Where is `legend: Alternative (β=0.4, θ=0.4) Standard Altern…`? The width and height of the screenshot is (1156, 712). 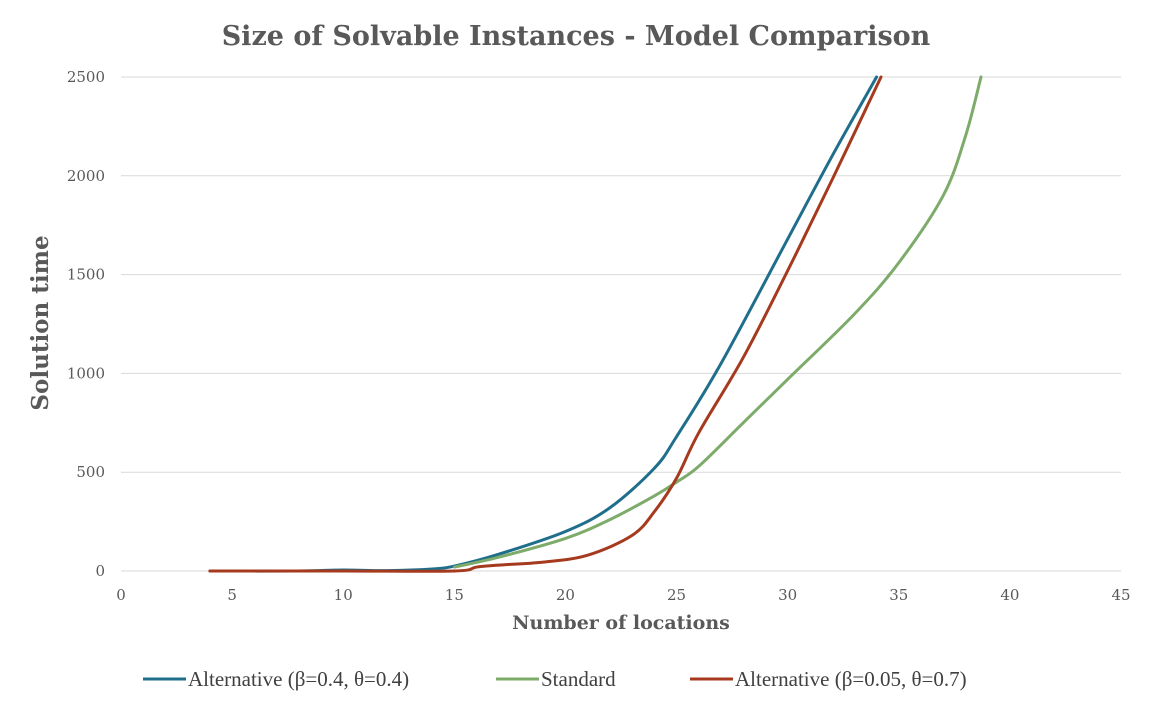 legend: Alternative (β=0.4, θ=0.4) Standard Altern… is located at coordinates (555, 679).